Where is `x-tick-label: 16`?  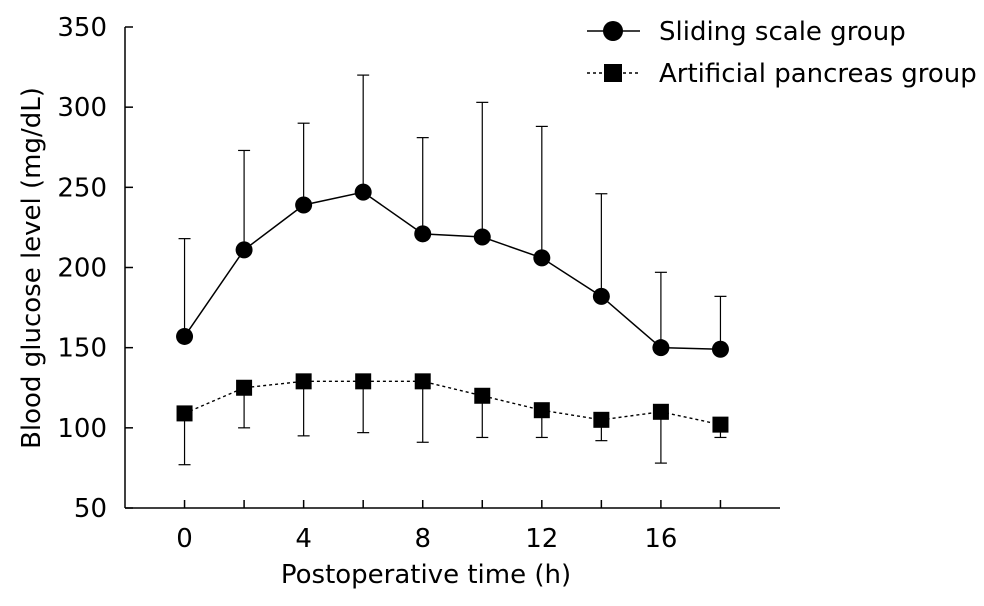 x-tick-label: 16 is located at coordinates (660, 539).